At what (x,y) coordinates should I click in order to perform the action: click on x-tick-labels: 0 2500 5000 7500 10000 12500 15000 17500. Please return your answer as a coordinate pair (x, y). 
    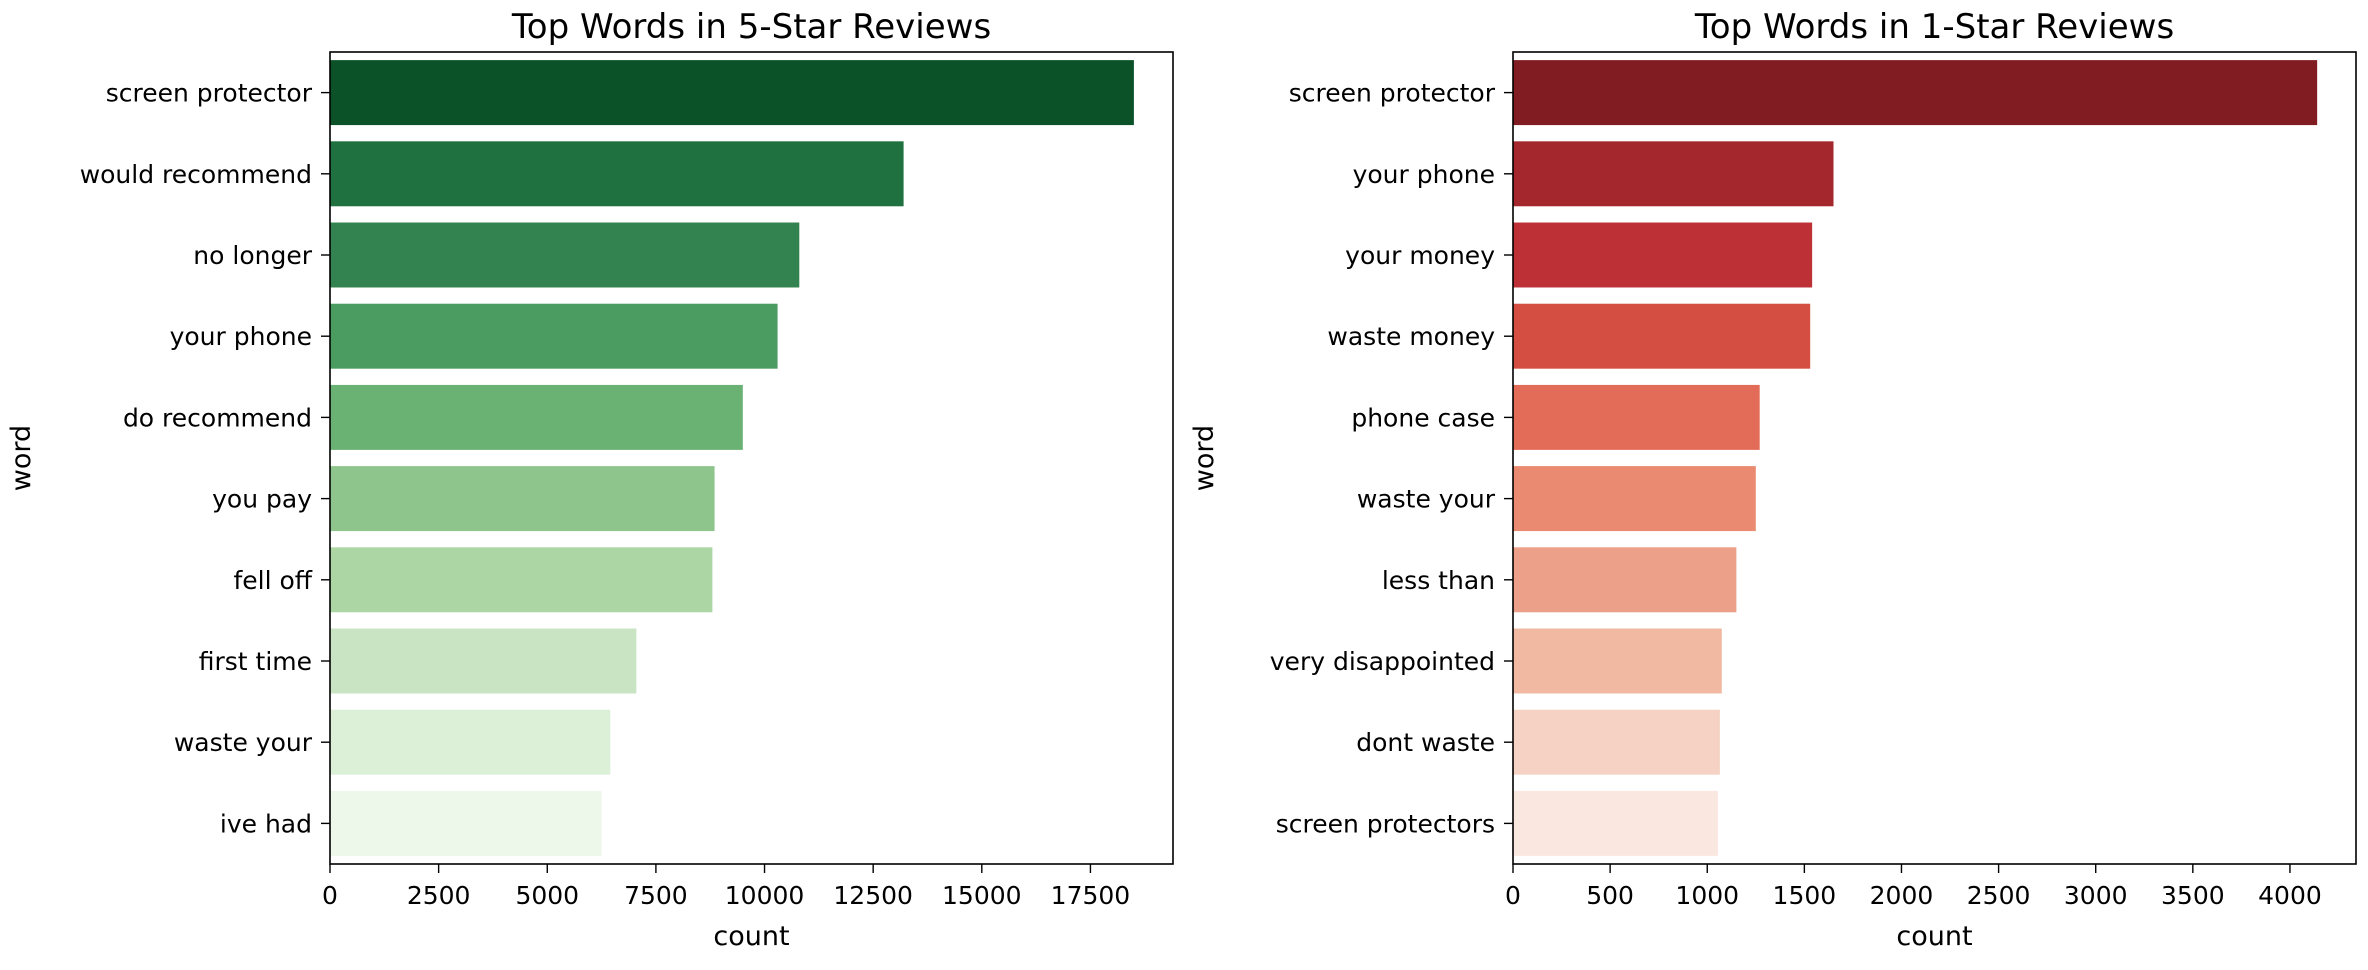
    Looking at the image, I should click on (726, 887).